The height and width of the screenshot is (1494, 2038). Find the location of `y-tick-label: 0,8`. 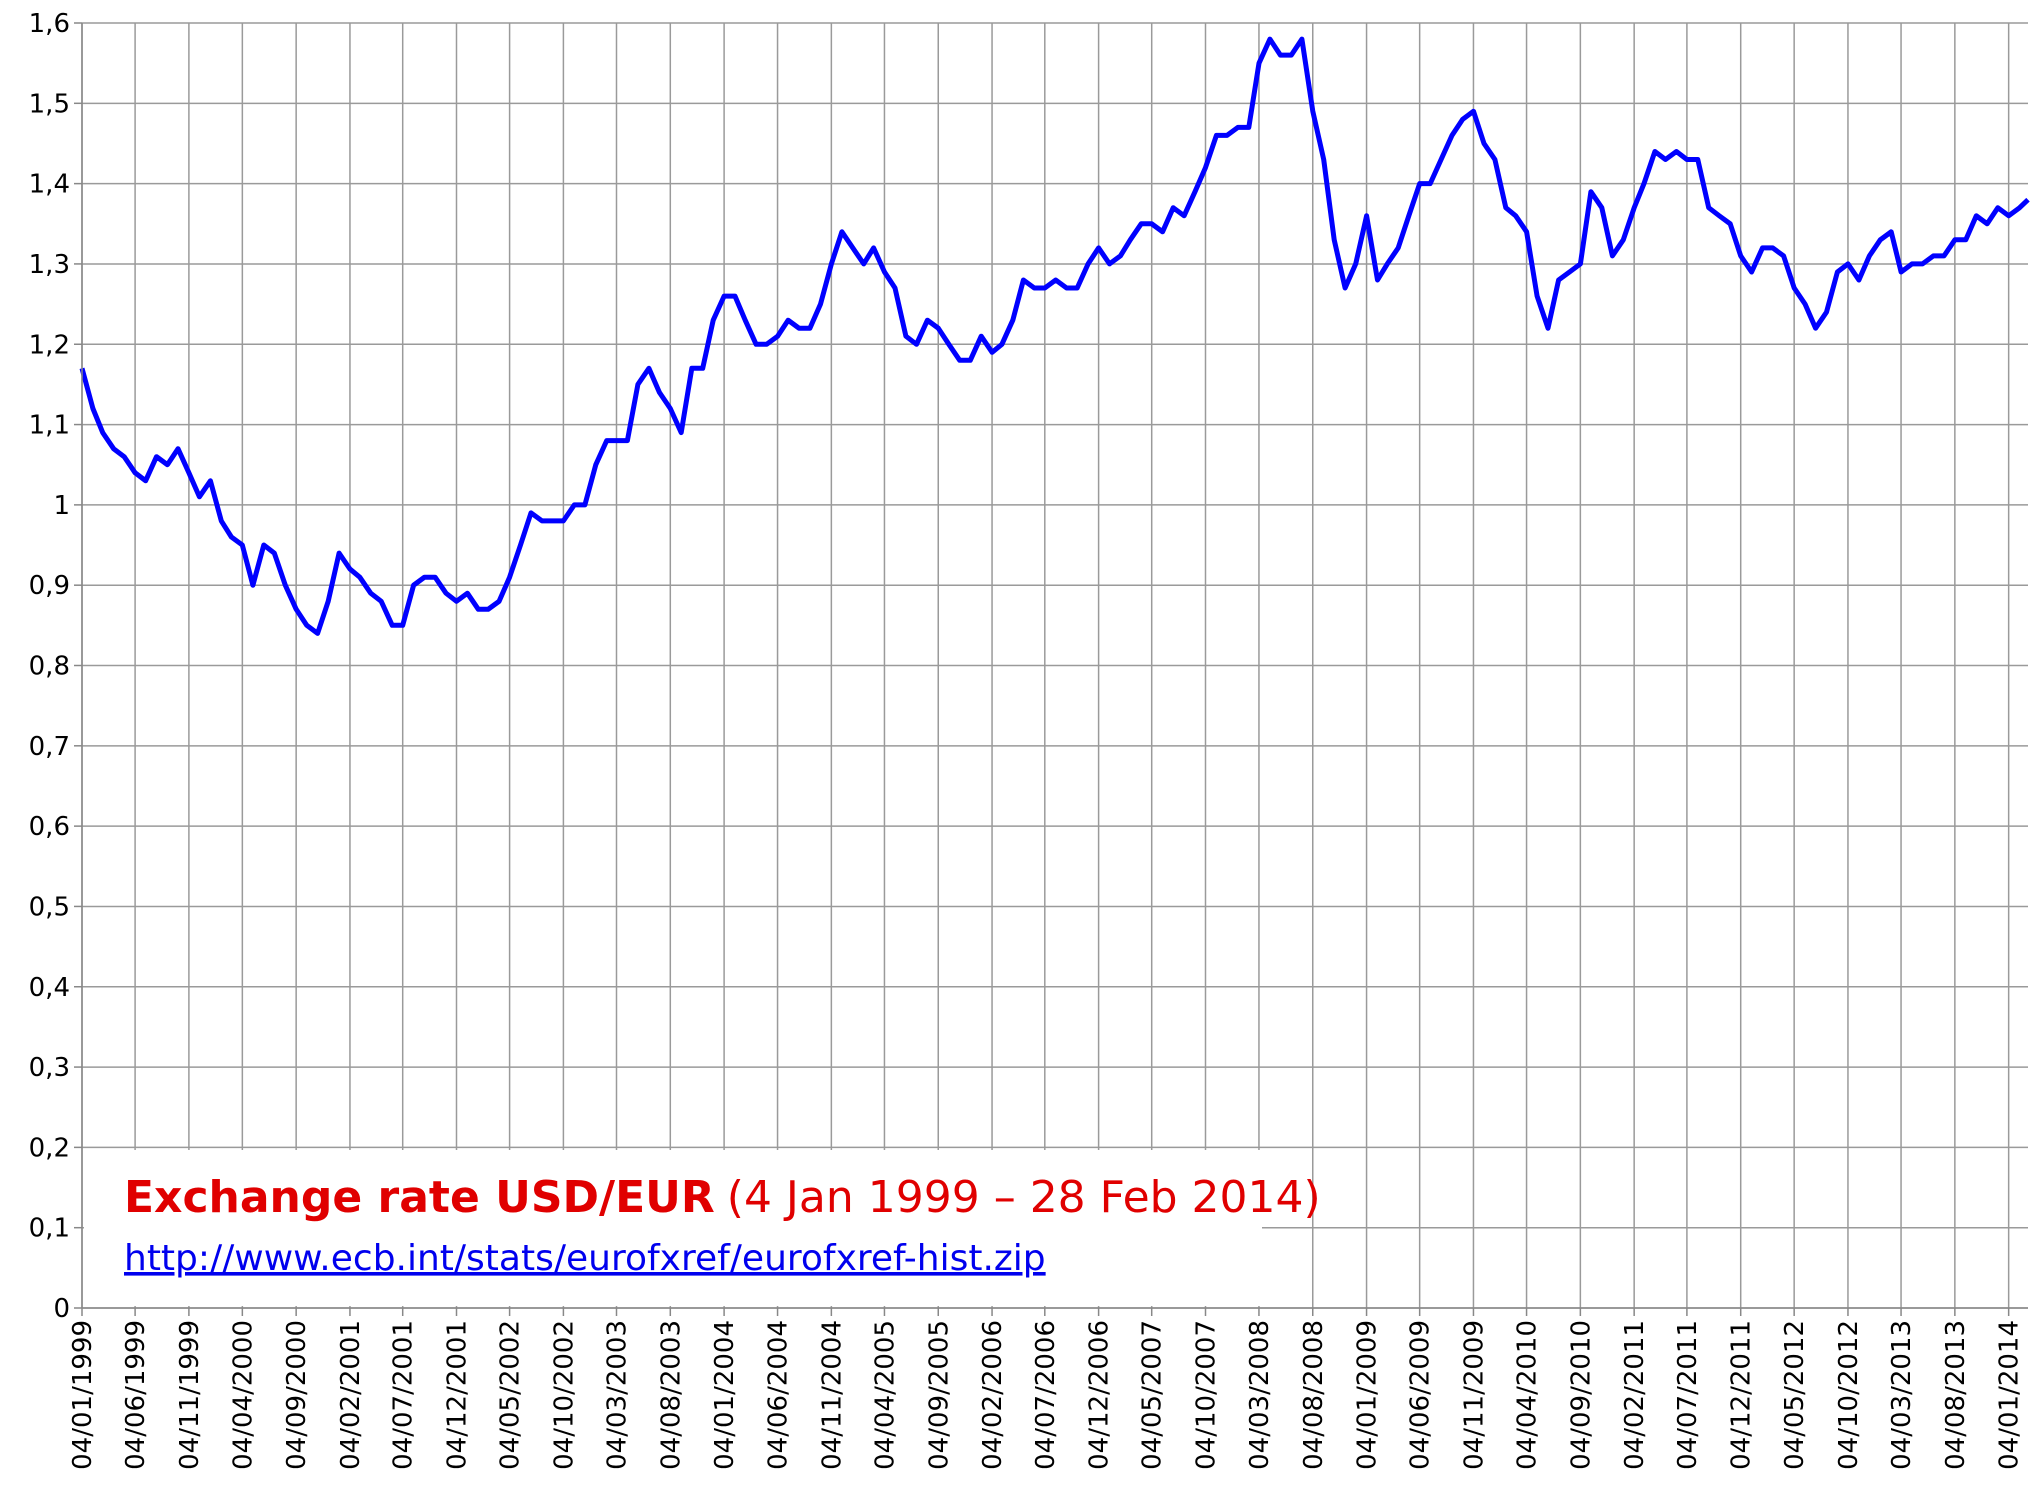

y-tick-label: 0,8 is located at coordinates (49, 667).